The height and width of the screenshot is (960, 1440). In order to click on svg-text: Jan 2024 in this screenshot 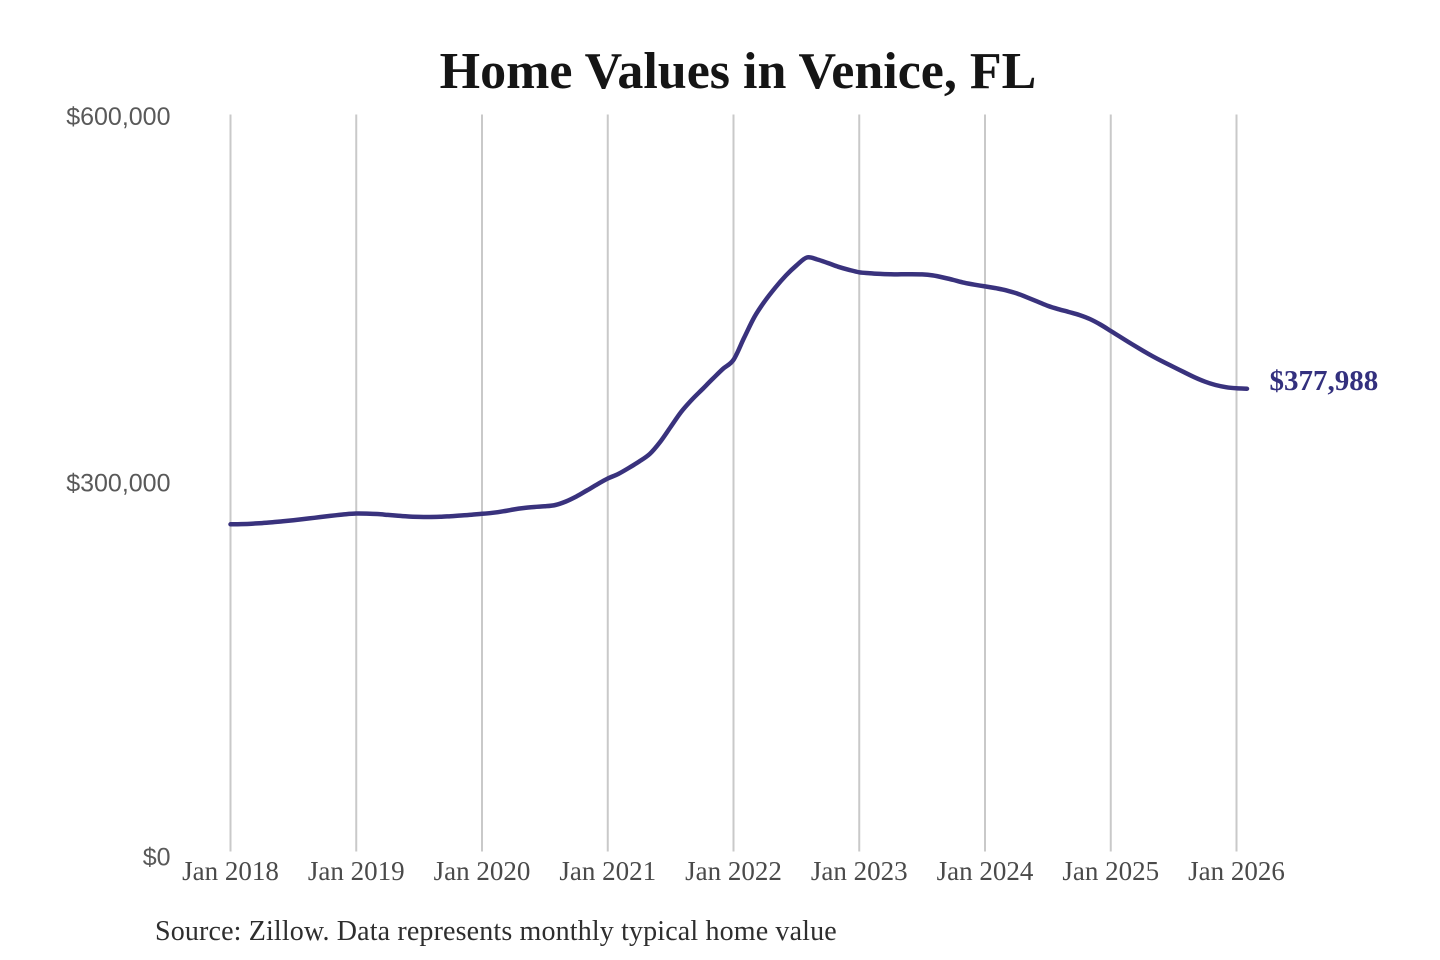, I will do `click(985, 871)`.